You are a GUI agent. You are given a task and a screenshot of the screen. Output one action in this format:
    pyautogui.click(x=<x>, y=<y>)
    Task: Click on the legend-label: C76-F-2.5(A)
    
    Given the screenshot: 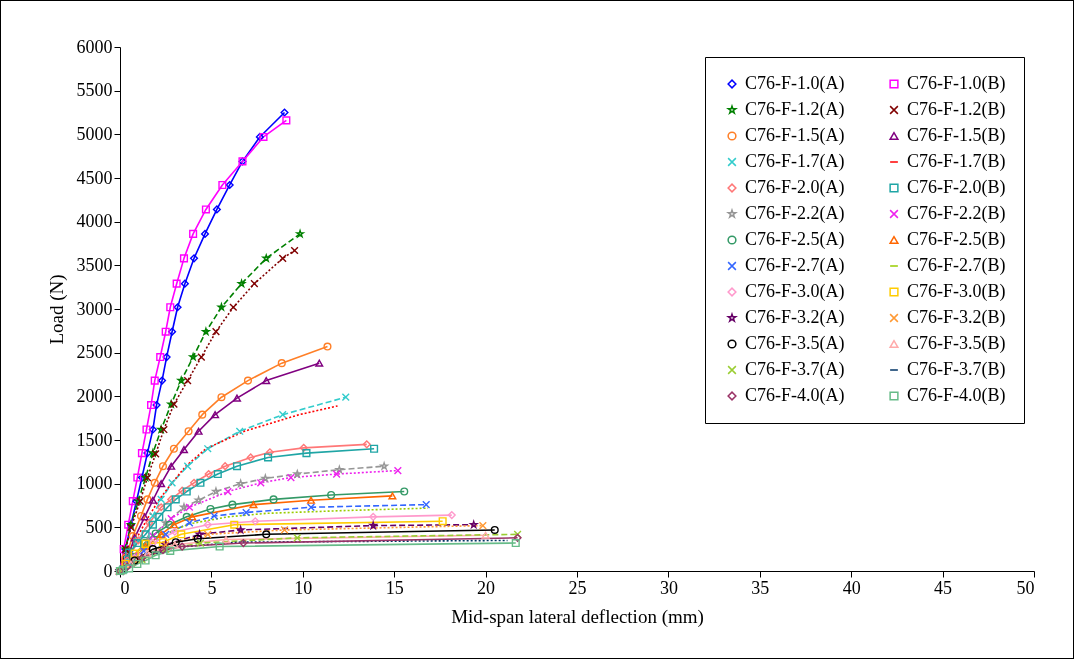 What is the action you would take?
    pyautogui.click(x=795, y=239)
    